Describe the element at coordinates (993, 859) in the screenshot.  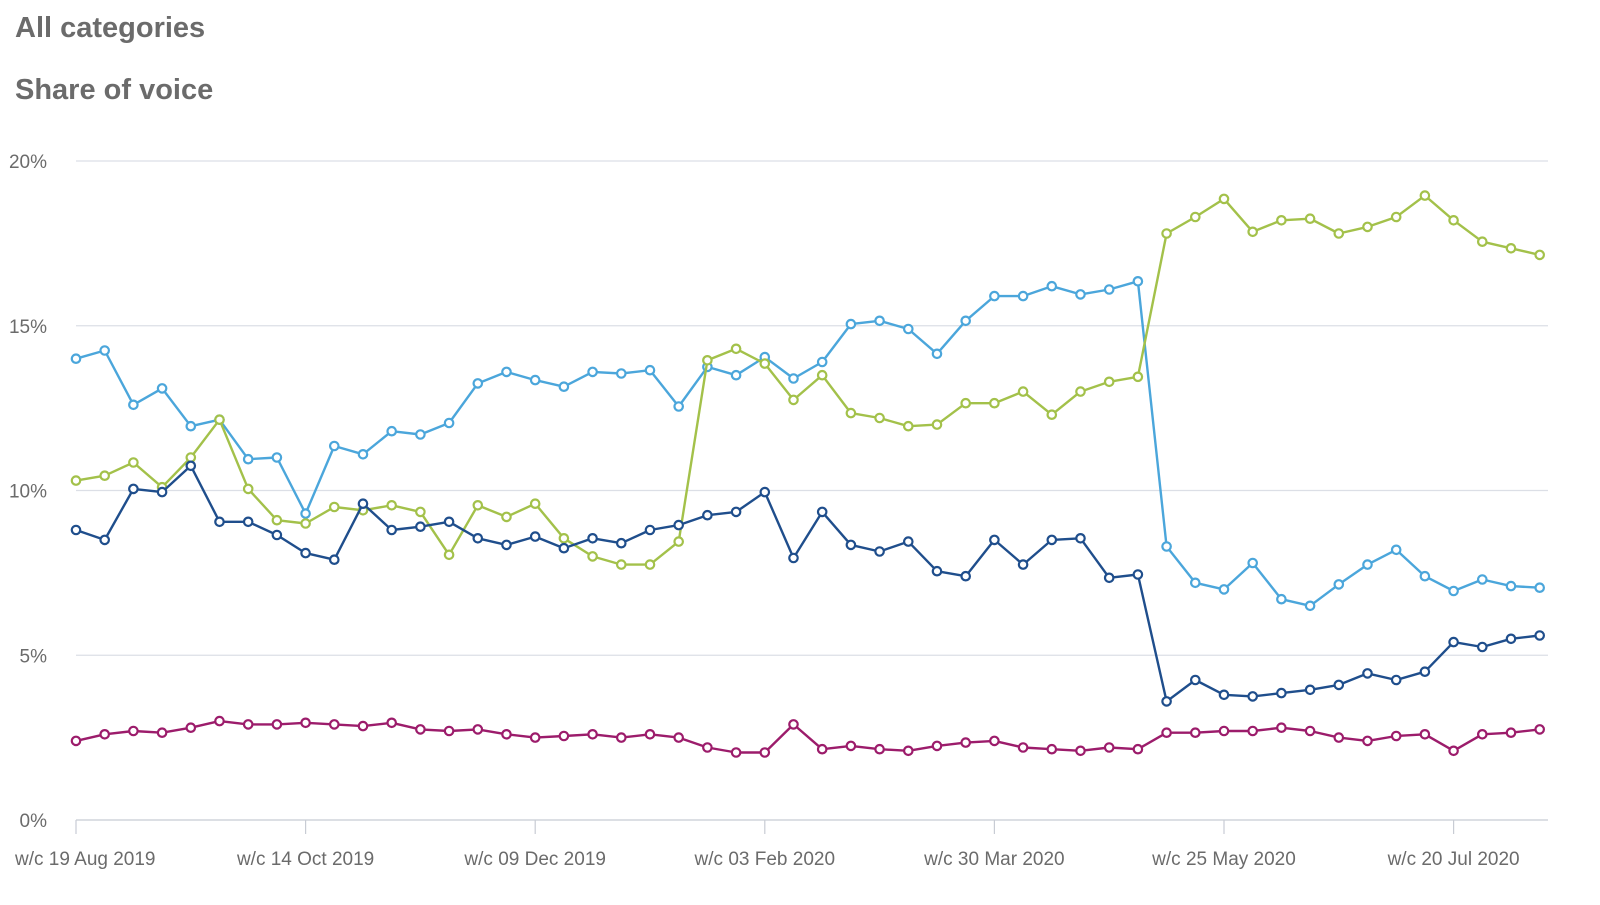
I see `x-tick-label: w/c 30 Mar 2020` at that location.